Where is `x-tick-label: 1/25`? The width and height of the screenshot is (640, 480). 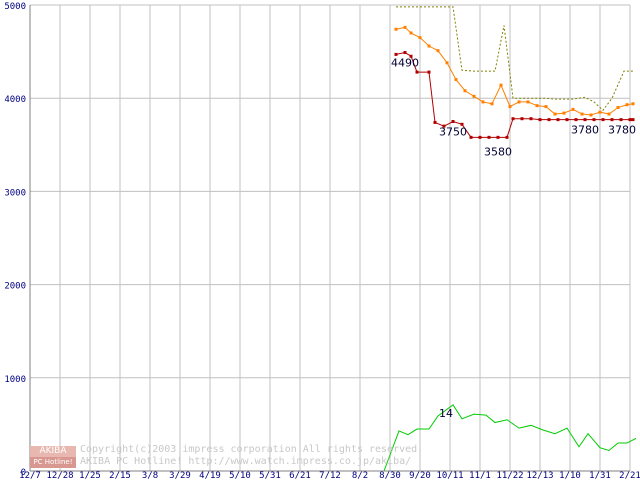 x-tick-label: 1/25 is located at coordinates (90, 475).